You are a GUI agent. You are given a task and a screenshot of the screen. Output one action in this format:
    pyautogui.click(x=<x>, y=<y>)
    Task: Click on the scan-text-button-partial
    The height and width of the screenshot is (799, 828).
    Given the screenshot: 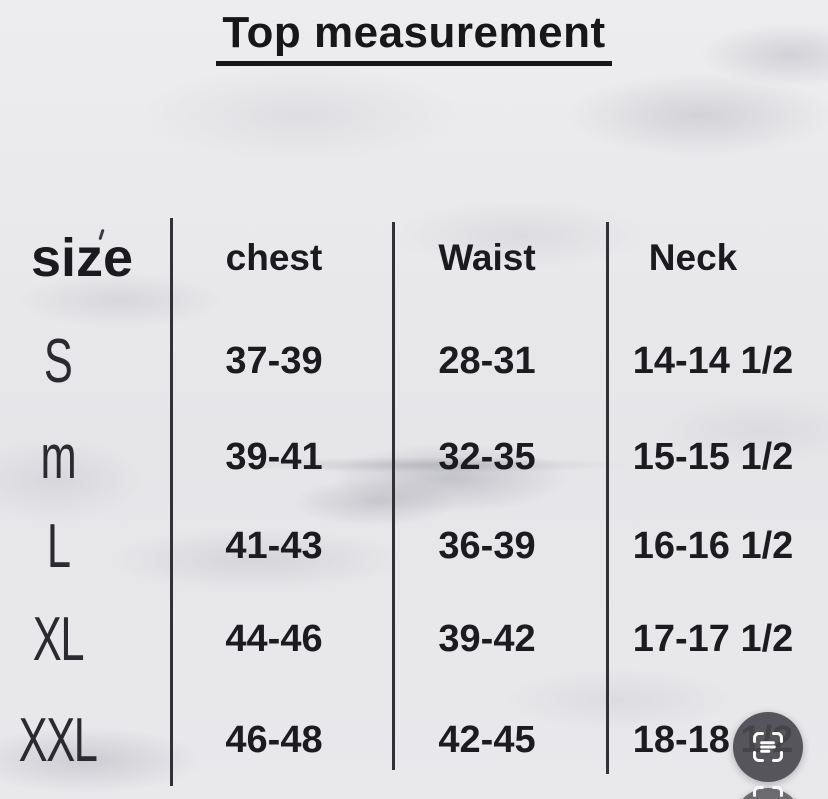 What is the action you would take?
    pyautogui.click(x=768, y=792)
    